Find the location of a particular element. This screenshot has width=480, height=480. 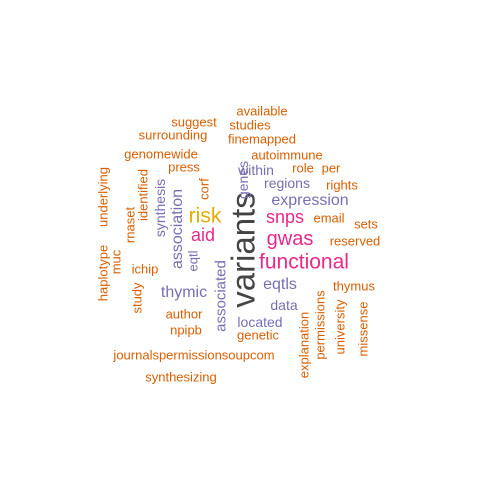

word-gwas: gwas is located at coordinates (290, 239).